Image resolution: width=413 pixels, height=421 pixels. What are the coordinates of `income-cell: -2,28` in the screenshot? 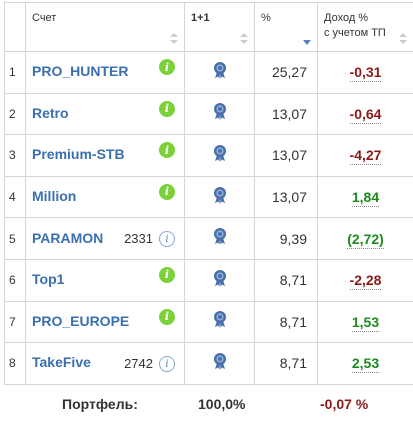 It's located at (365, 280).